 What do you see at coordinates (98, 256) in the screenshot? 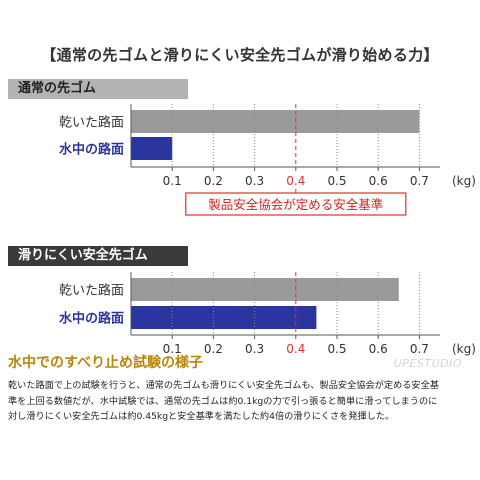
I see `panel-label-safety-tip: 滑りにくい安全先ゴム` at bounding box center [98, 256].